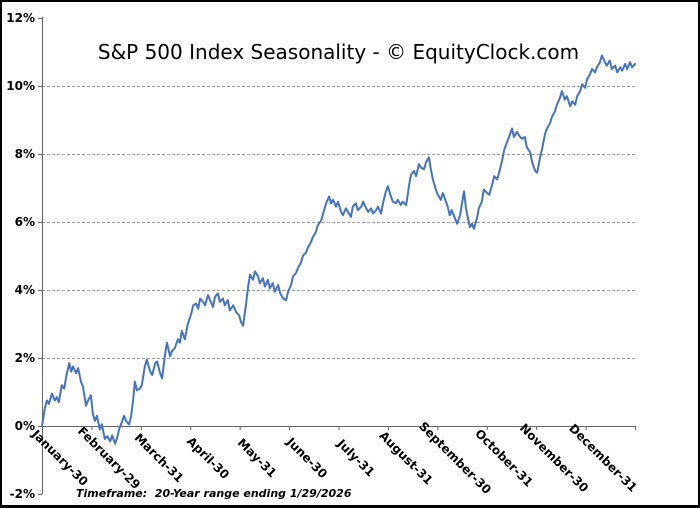 The image size is (700, 508). What do you see at coordinates (24, 290) in the screenshot?
I see `y-axis-tick-label: 4%` at bounding box center [24, 290].